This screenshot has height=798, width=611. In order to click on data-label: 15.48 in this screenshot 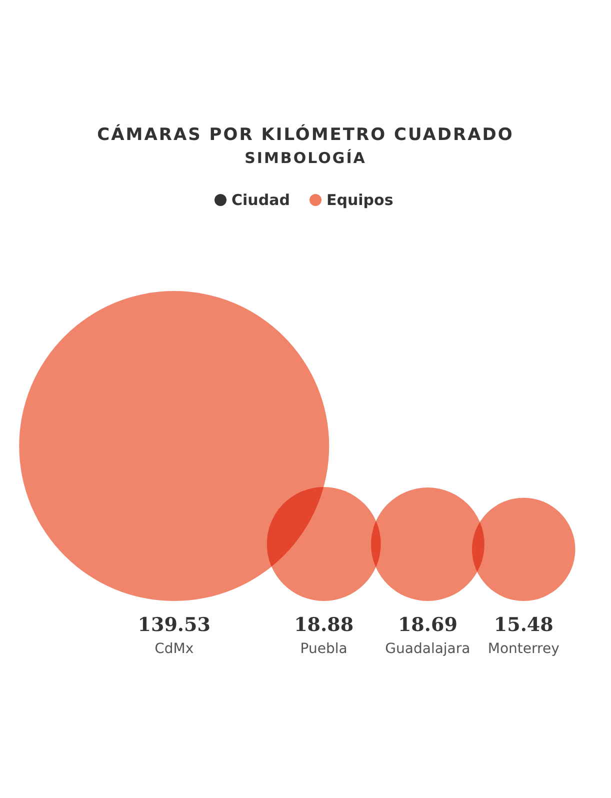, I will do `click(524, 625)`.